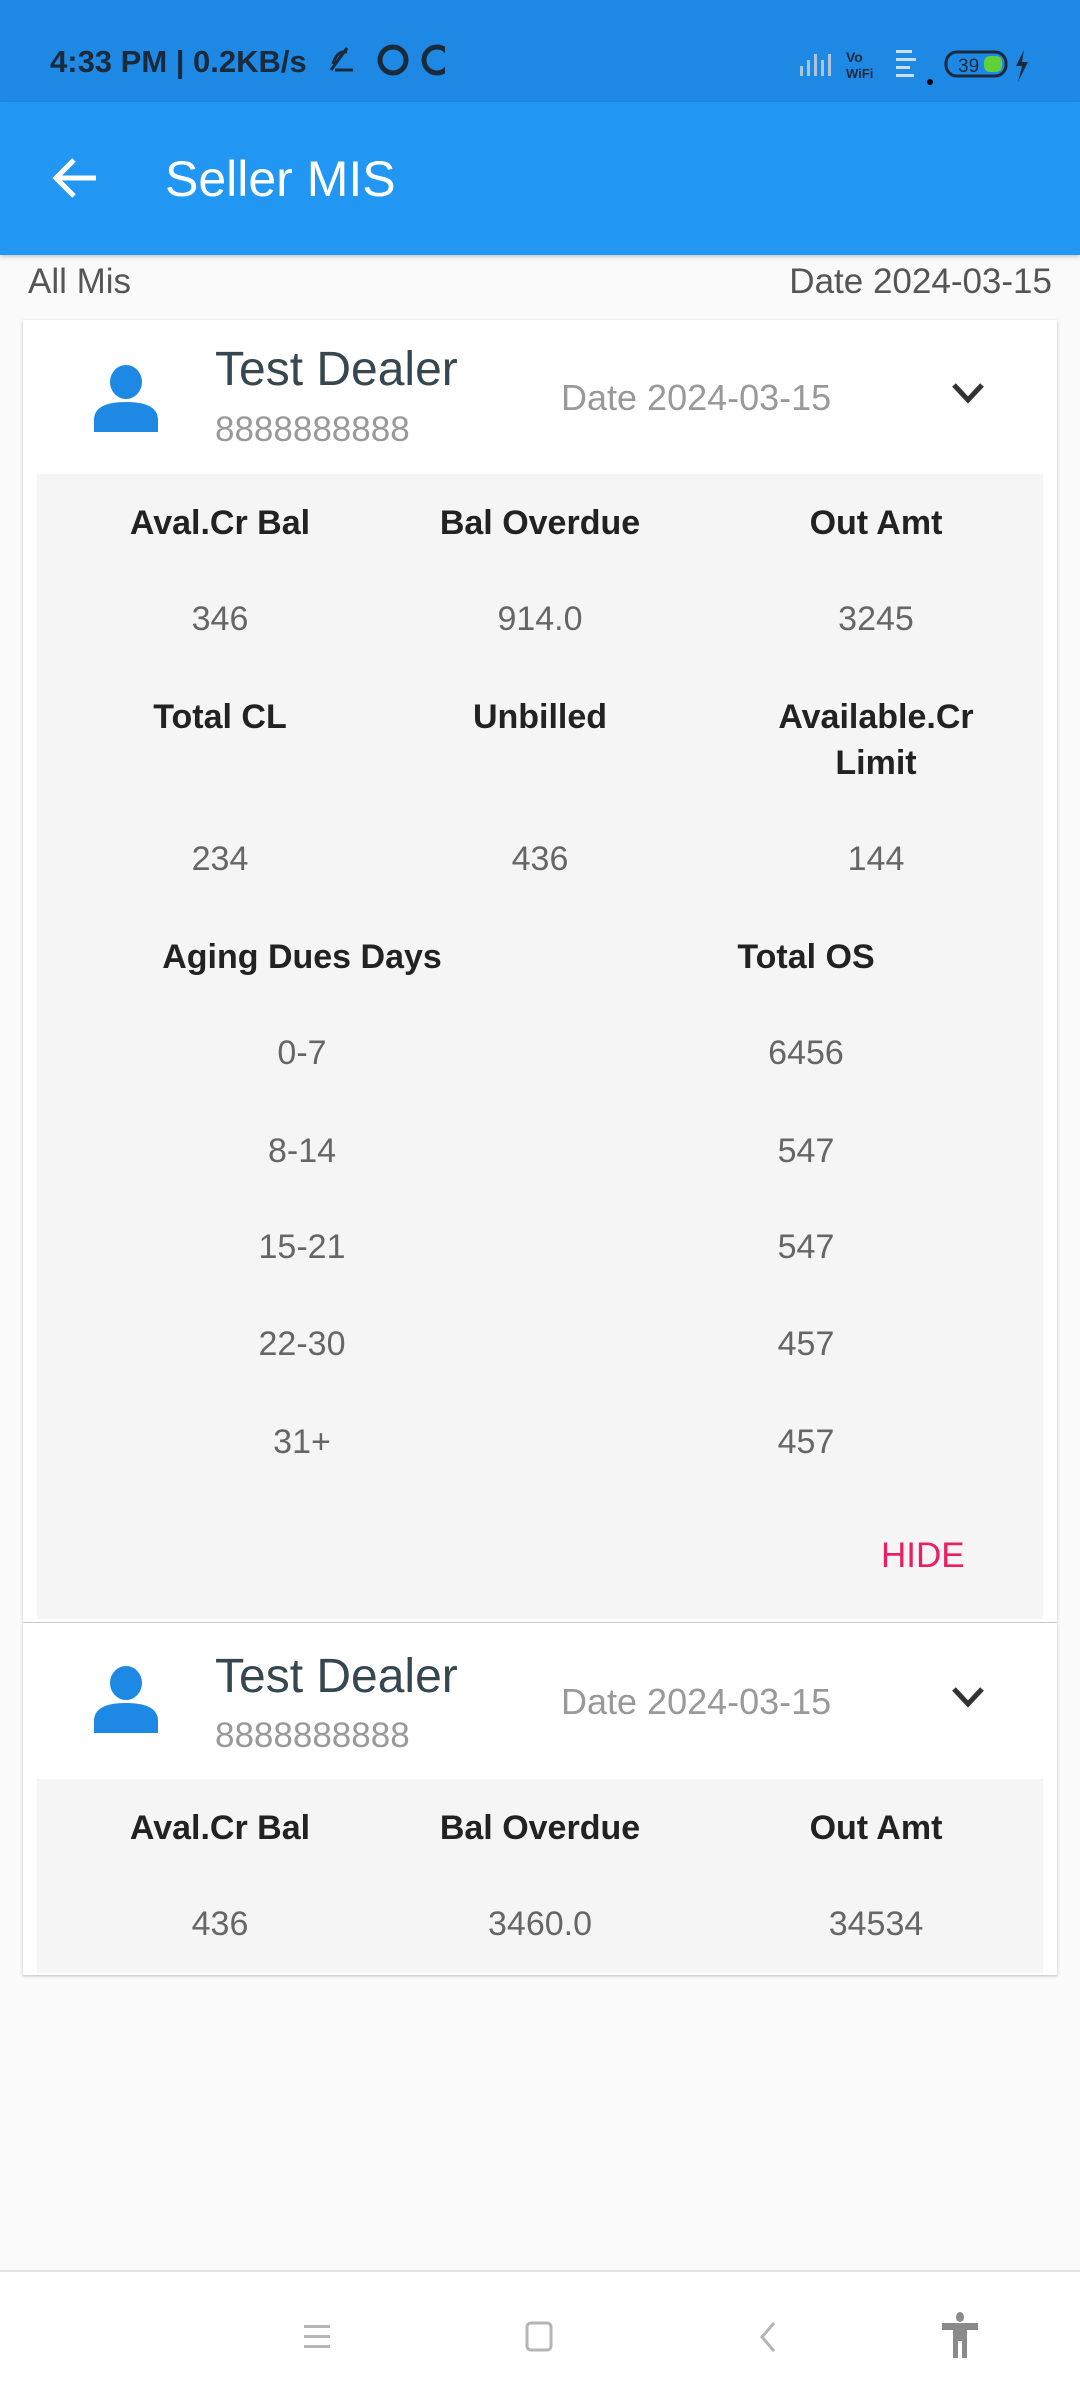 This screenshot has width=1080, height=2400. What do you see at coordinates (302, 1053) in the screenshot?
I see `aging-days: 0-7` at bounding box center [302, 1053].